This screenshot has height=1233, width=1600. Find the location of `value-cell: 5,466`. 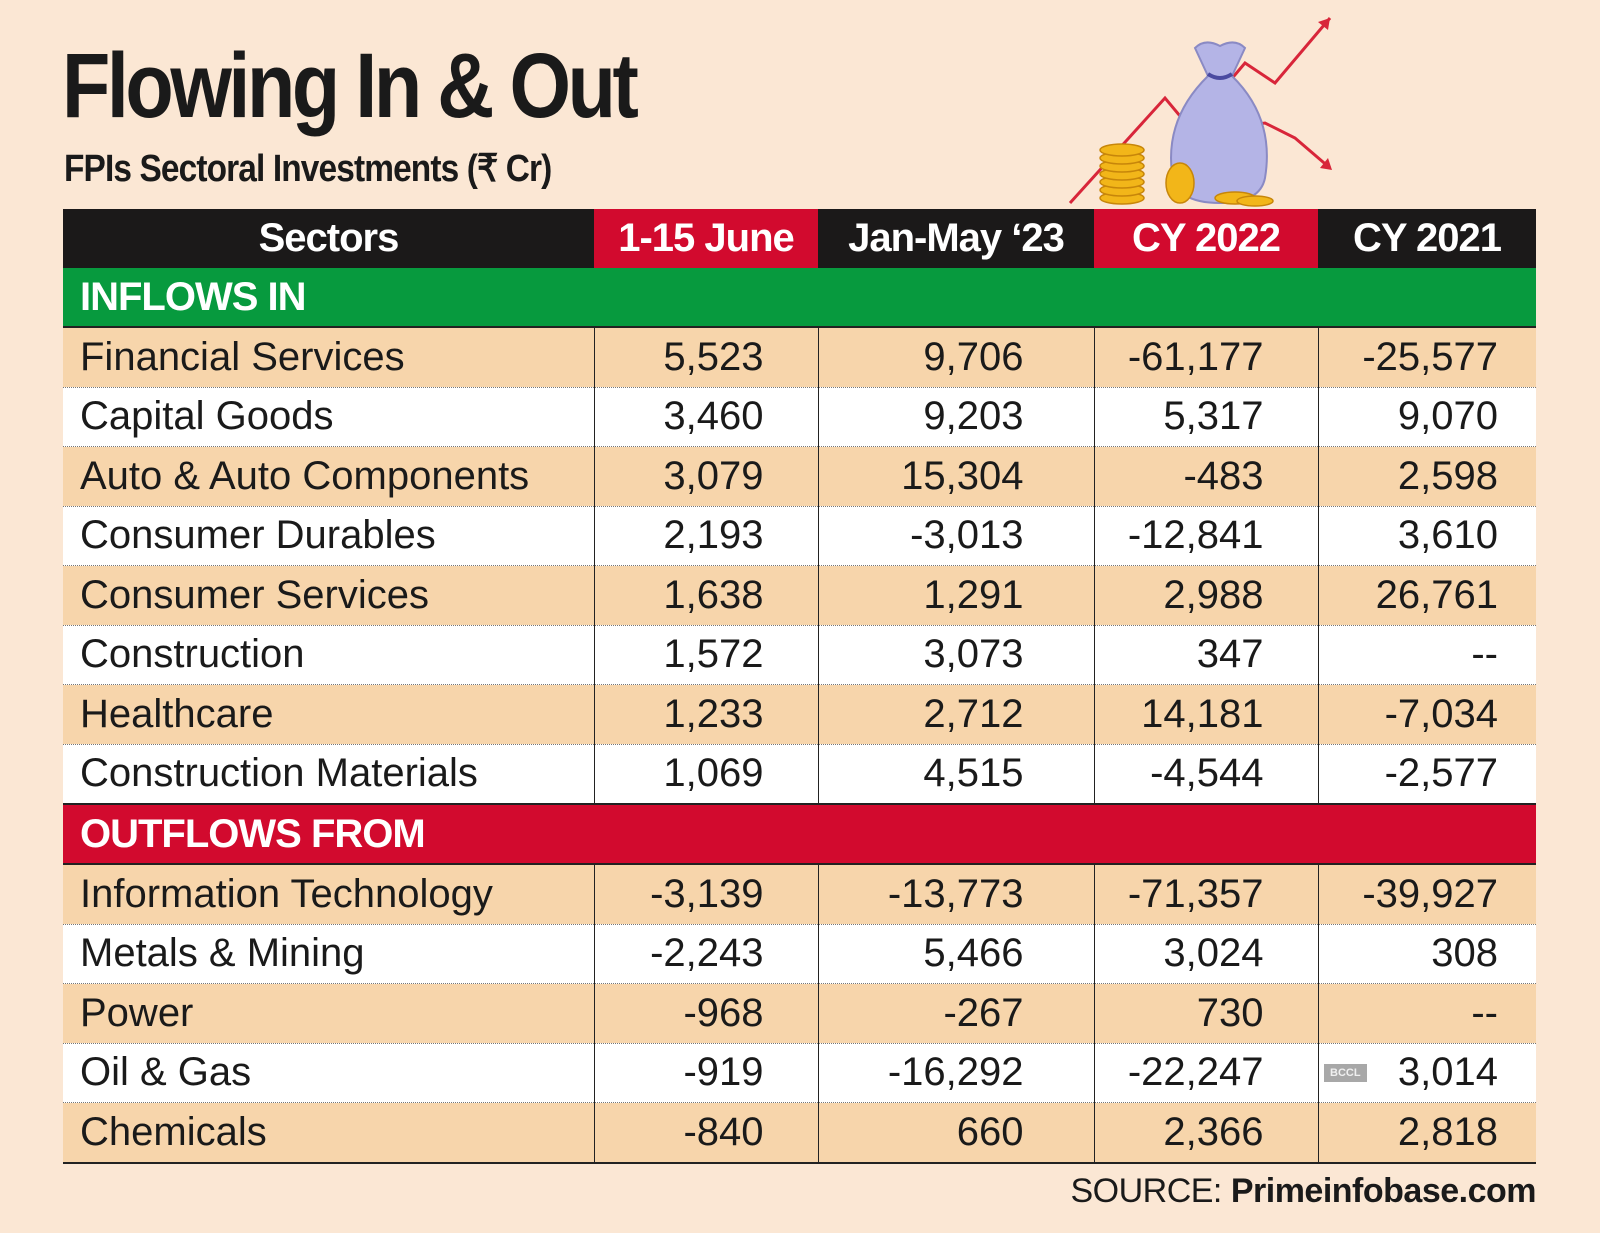

value-cell: 5,466 is located at coordinates (955, 954).